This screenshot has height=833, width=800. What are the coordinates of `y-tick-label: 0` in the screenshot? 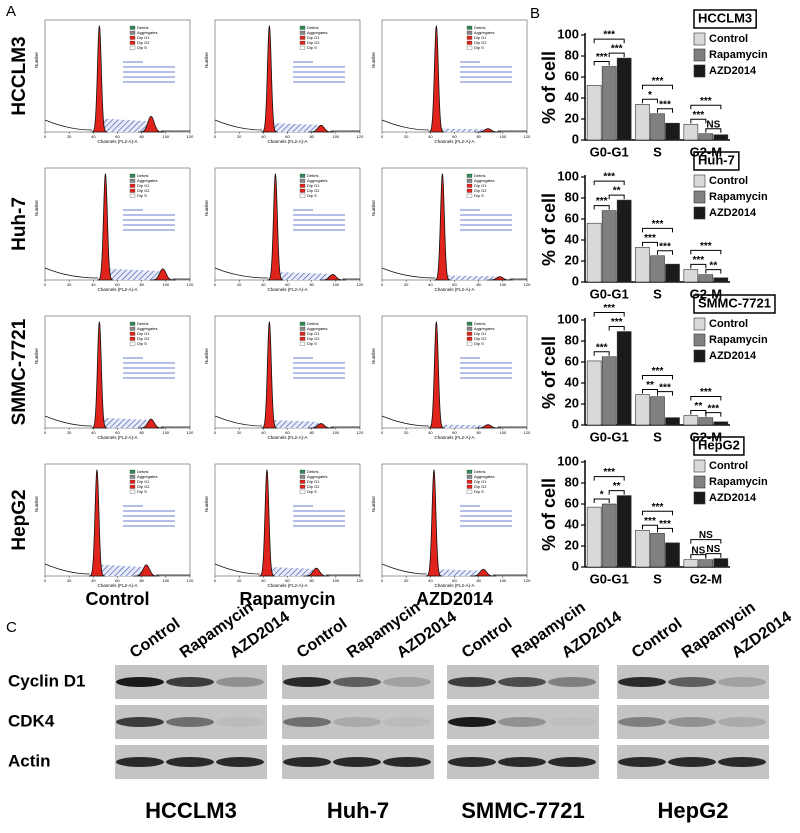 It's located at (575, 565).